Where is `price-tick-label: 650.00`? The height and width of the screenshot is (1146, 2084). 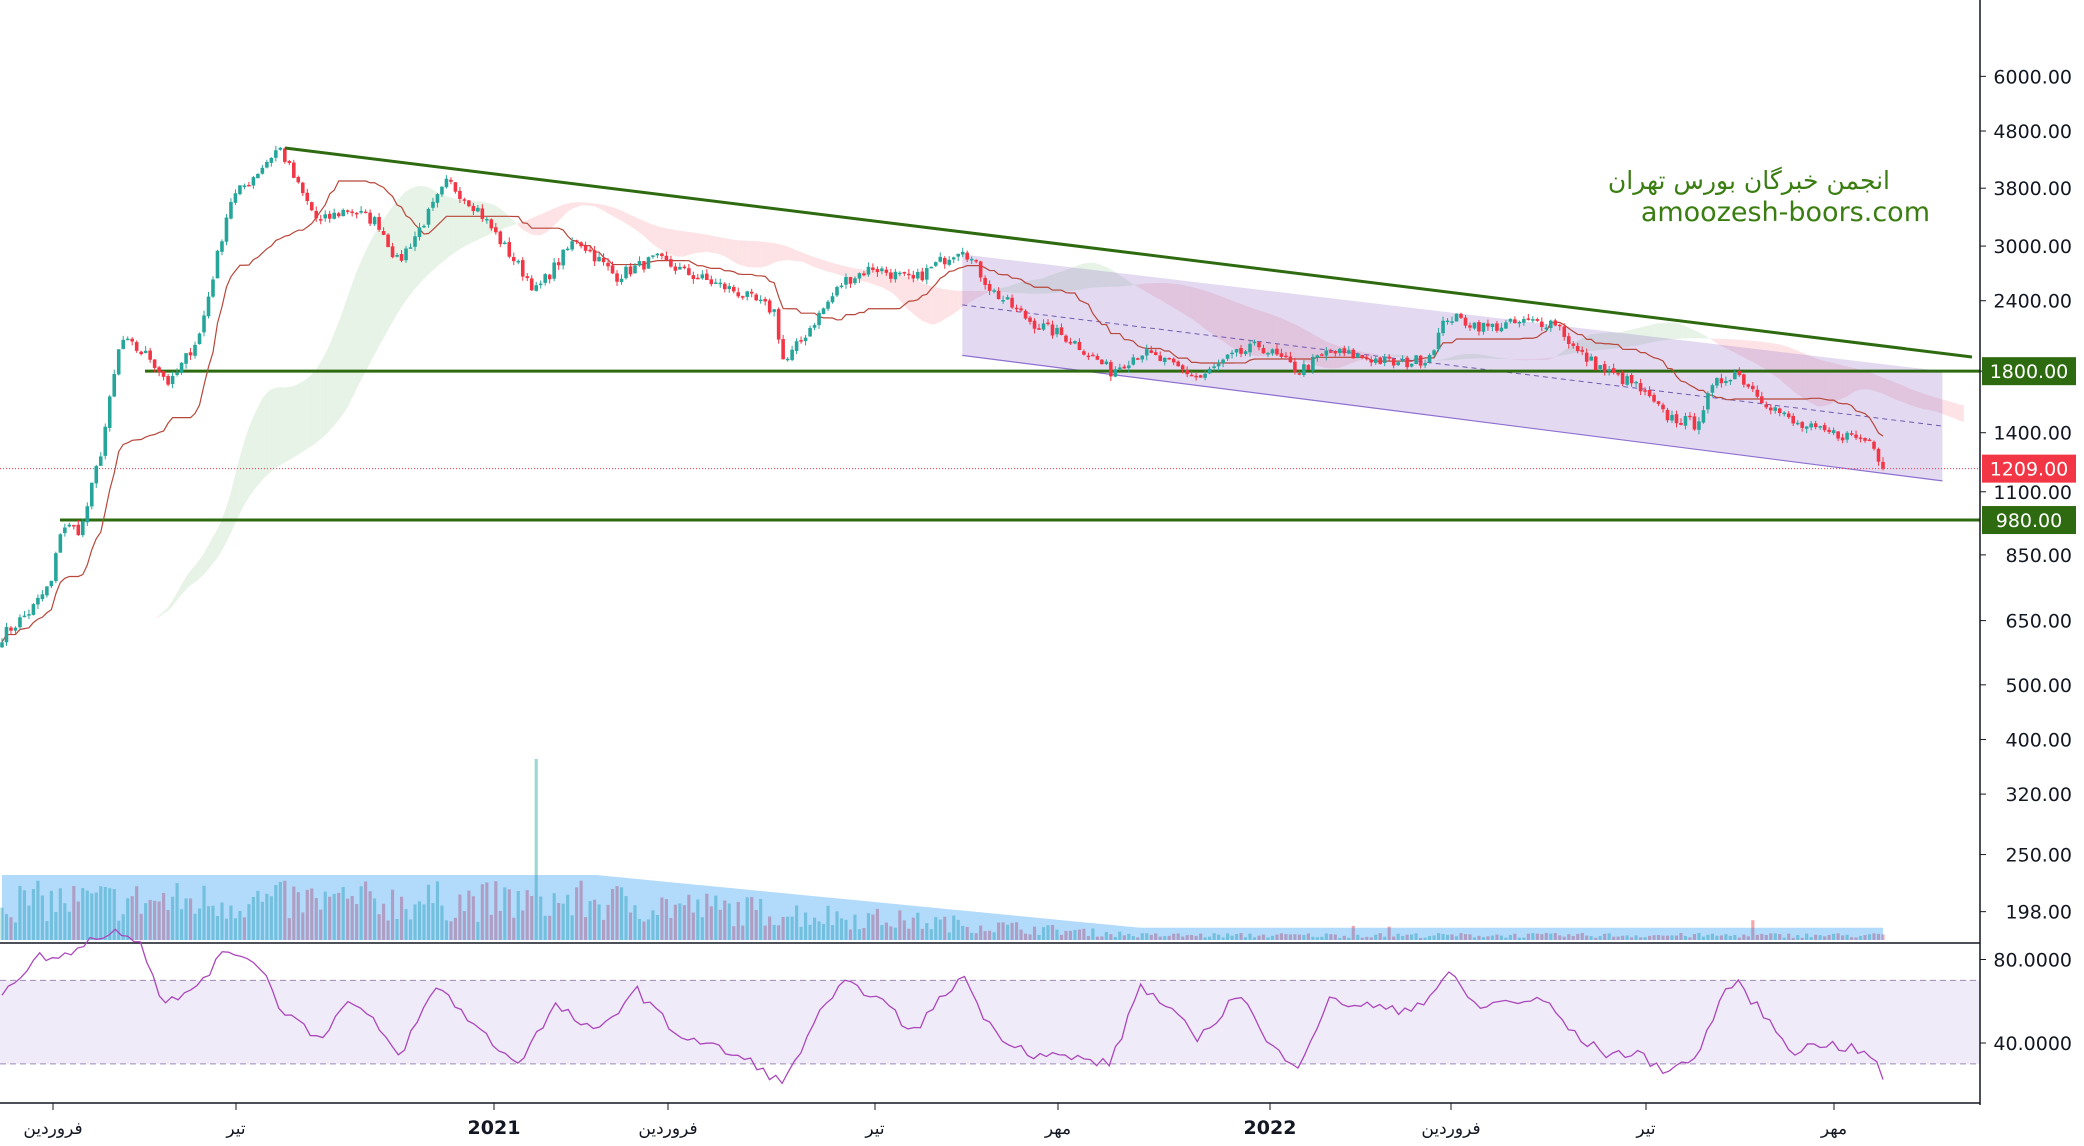
price-tick-label: 650.00 is located at coordinates (2039, 622).